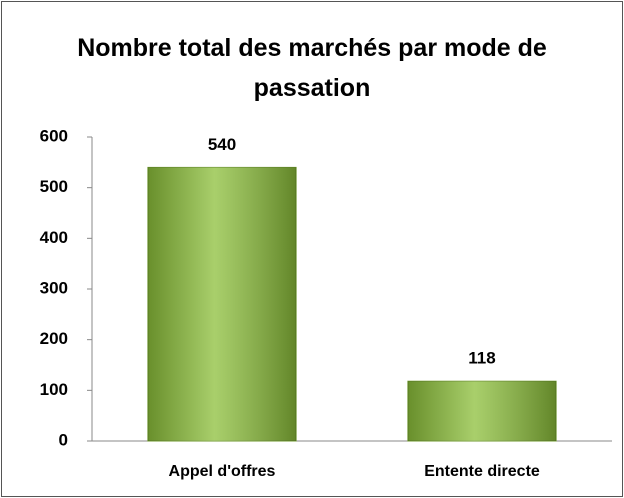 The height and width of the screenshot is (498, 624). Describe the element at coordinates (222, 144) in the screenshot. I see `data-label: 540` at that location.